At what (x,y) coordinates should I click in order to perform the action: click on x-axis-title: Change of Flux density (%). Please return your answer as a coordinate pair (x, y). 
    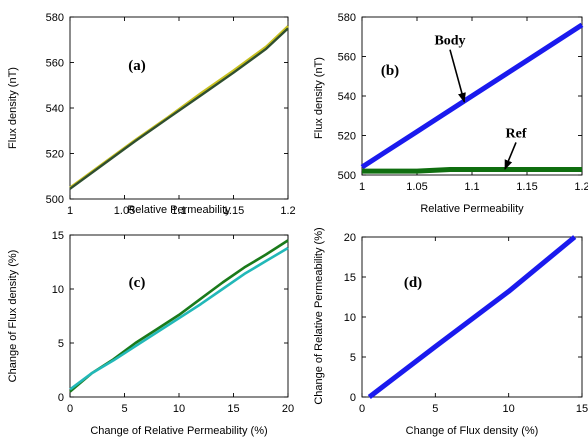
    Looking at the image, I should click on (472, 431).